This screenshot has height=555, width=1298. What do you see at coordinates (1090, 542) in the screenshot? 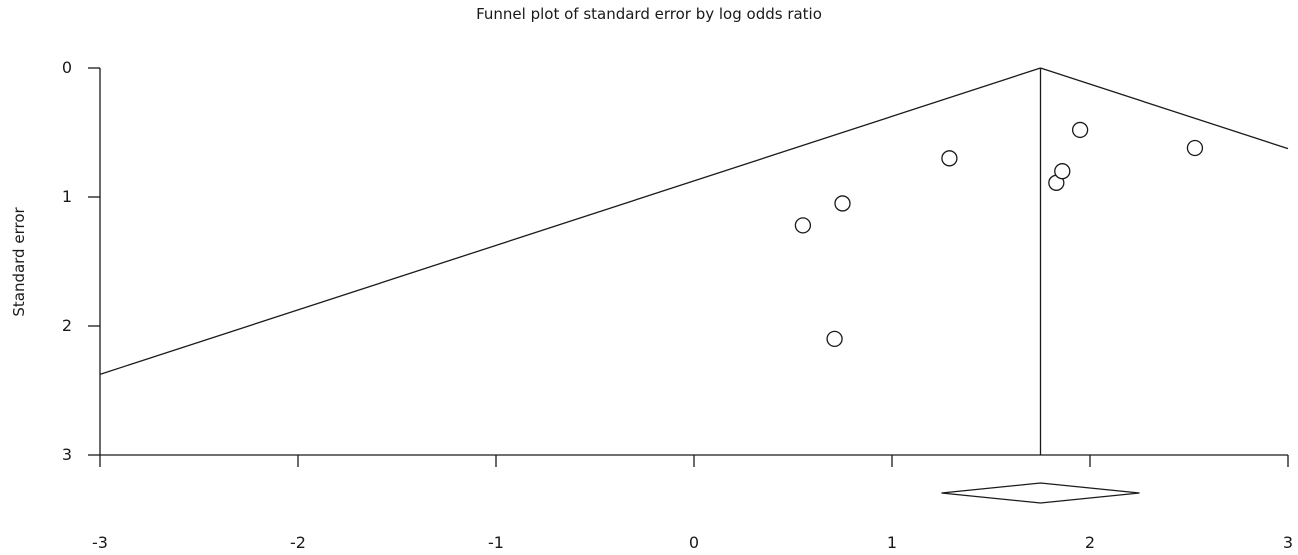
I see `x-tick-label: 2` at bounding box center [1090, 542].